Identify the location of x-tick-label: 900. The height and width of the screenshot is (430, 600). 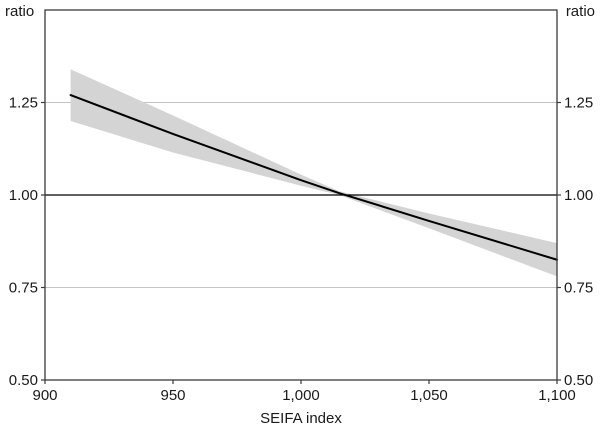
(44, 395).